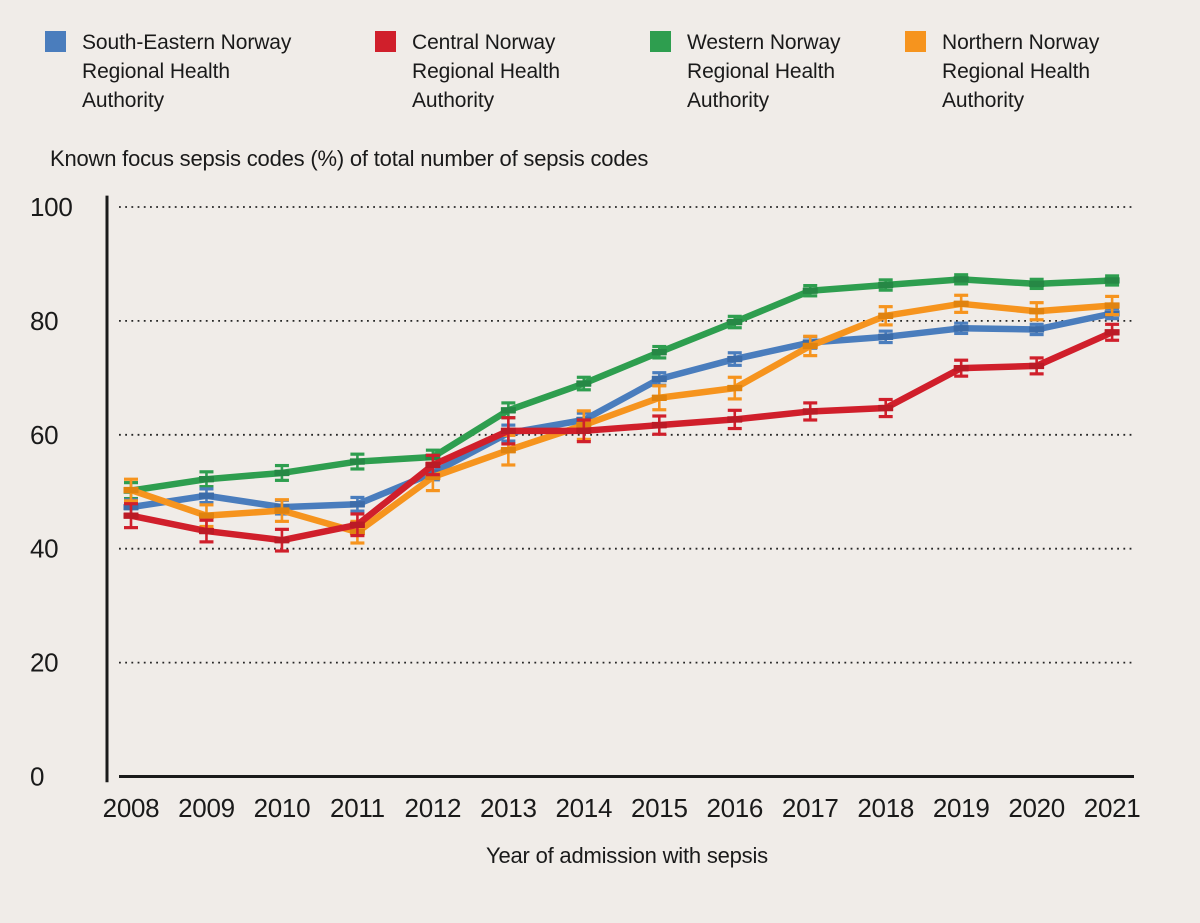  Describe the element at coordinates (734, 808) in the screenshot. I see `svg-text: 2016` at that location.